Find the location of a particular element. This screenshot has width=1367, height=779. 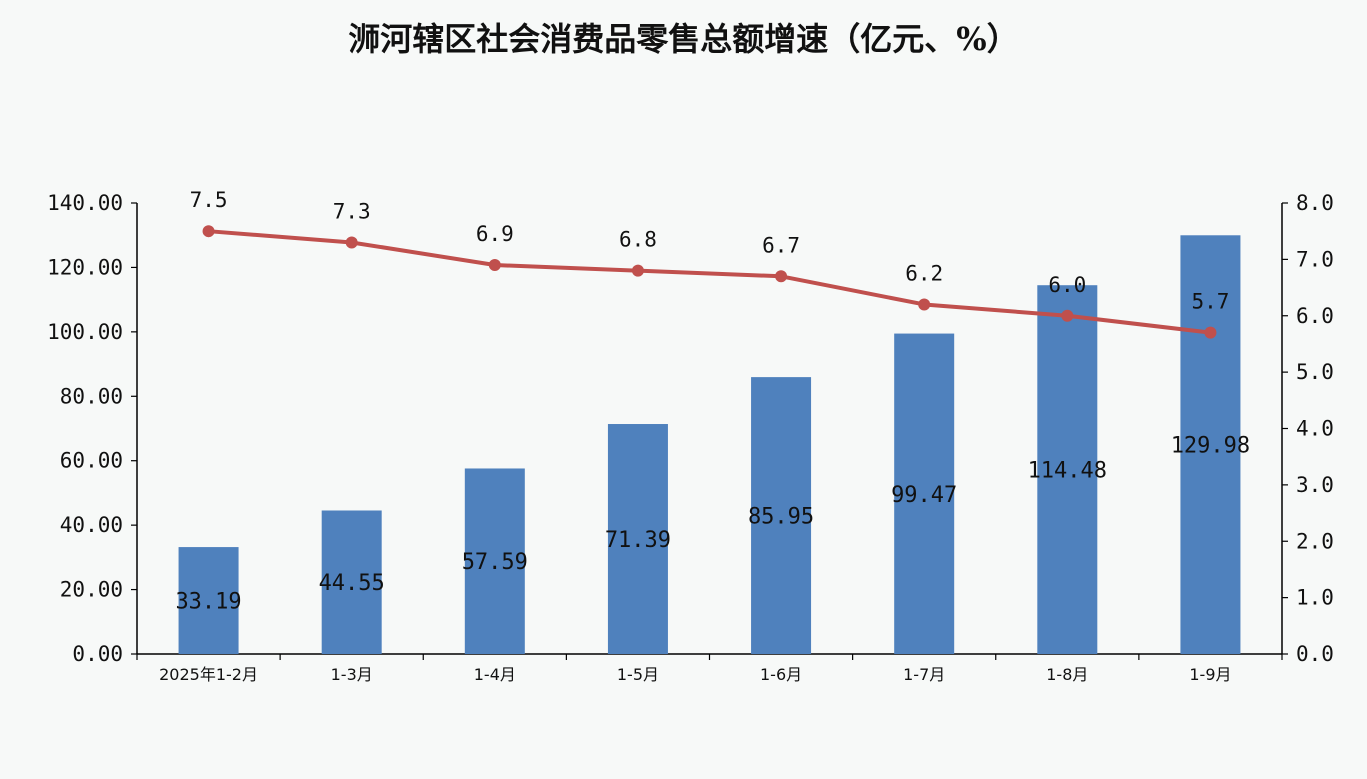

right-tick-label: 8.0 is located at coordinates (1315, 203).